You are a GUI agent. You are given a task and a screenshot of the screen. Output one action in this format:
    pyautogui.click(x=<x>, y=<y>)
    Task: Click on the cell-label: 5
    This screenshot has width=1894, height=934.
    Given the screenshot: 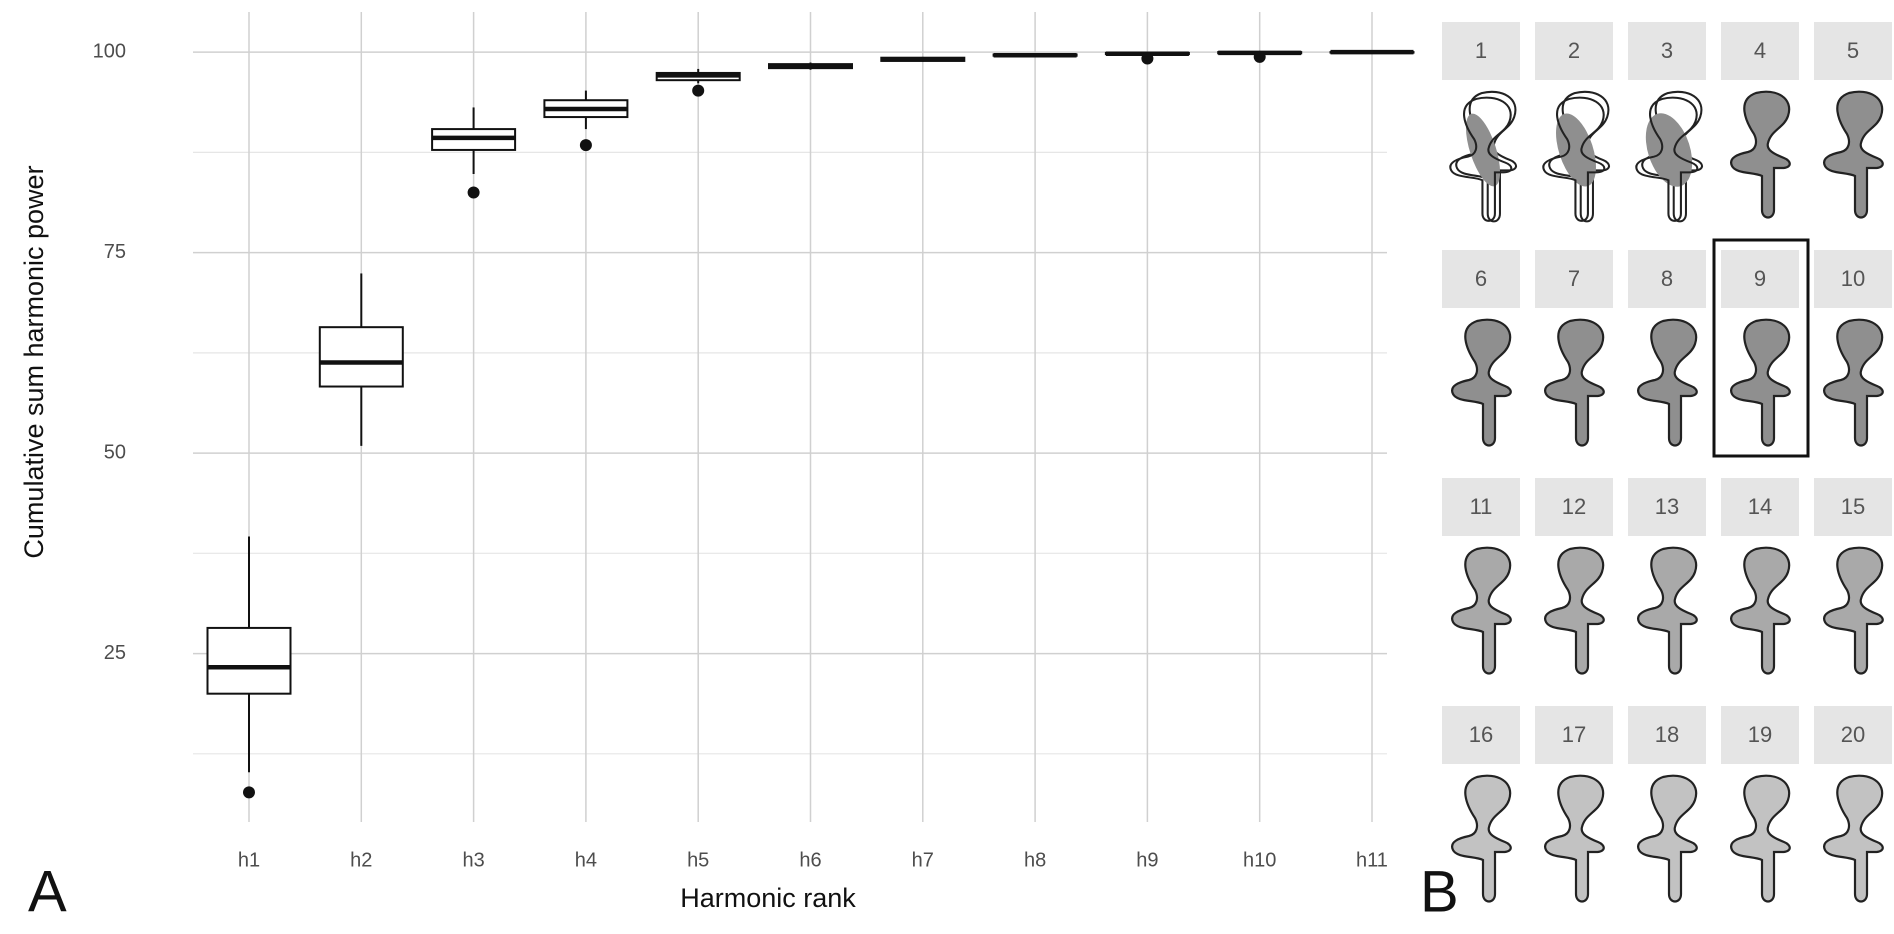 What is the action you would take?
    pyautogui.click(x=1853, y=50)
    